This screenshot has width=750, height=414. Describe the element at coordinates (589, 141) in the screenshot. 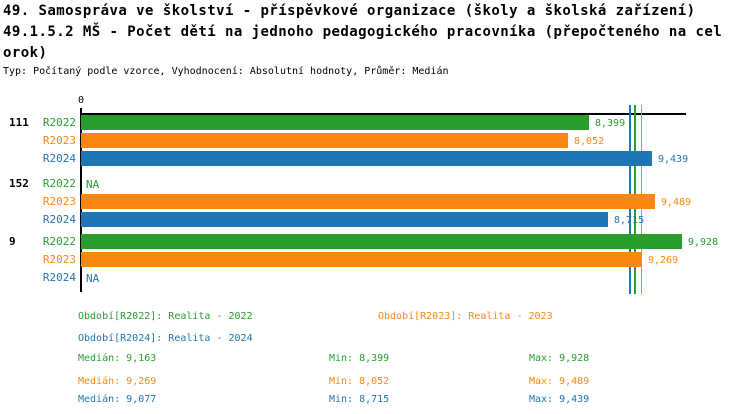

I see `bar-value-label: 8,052` at that location.